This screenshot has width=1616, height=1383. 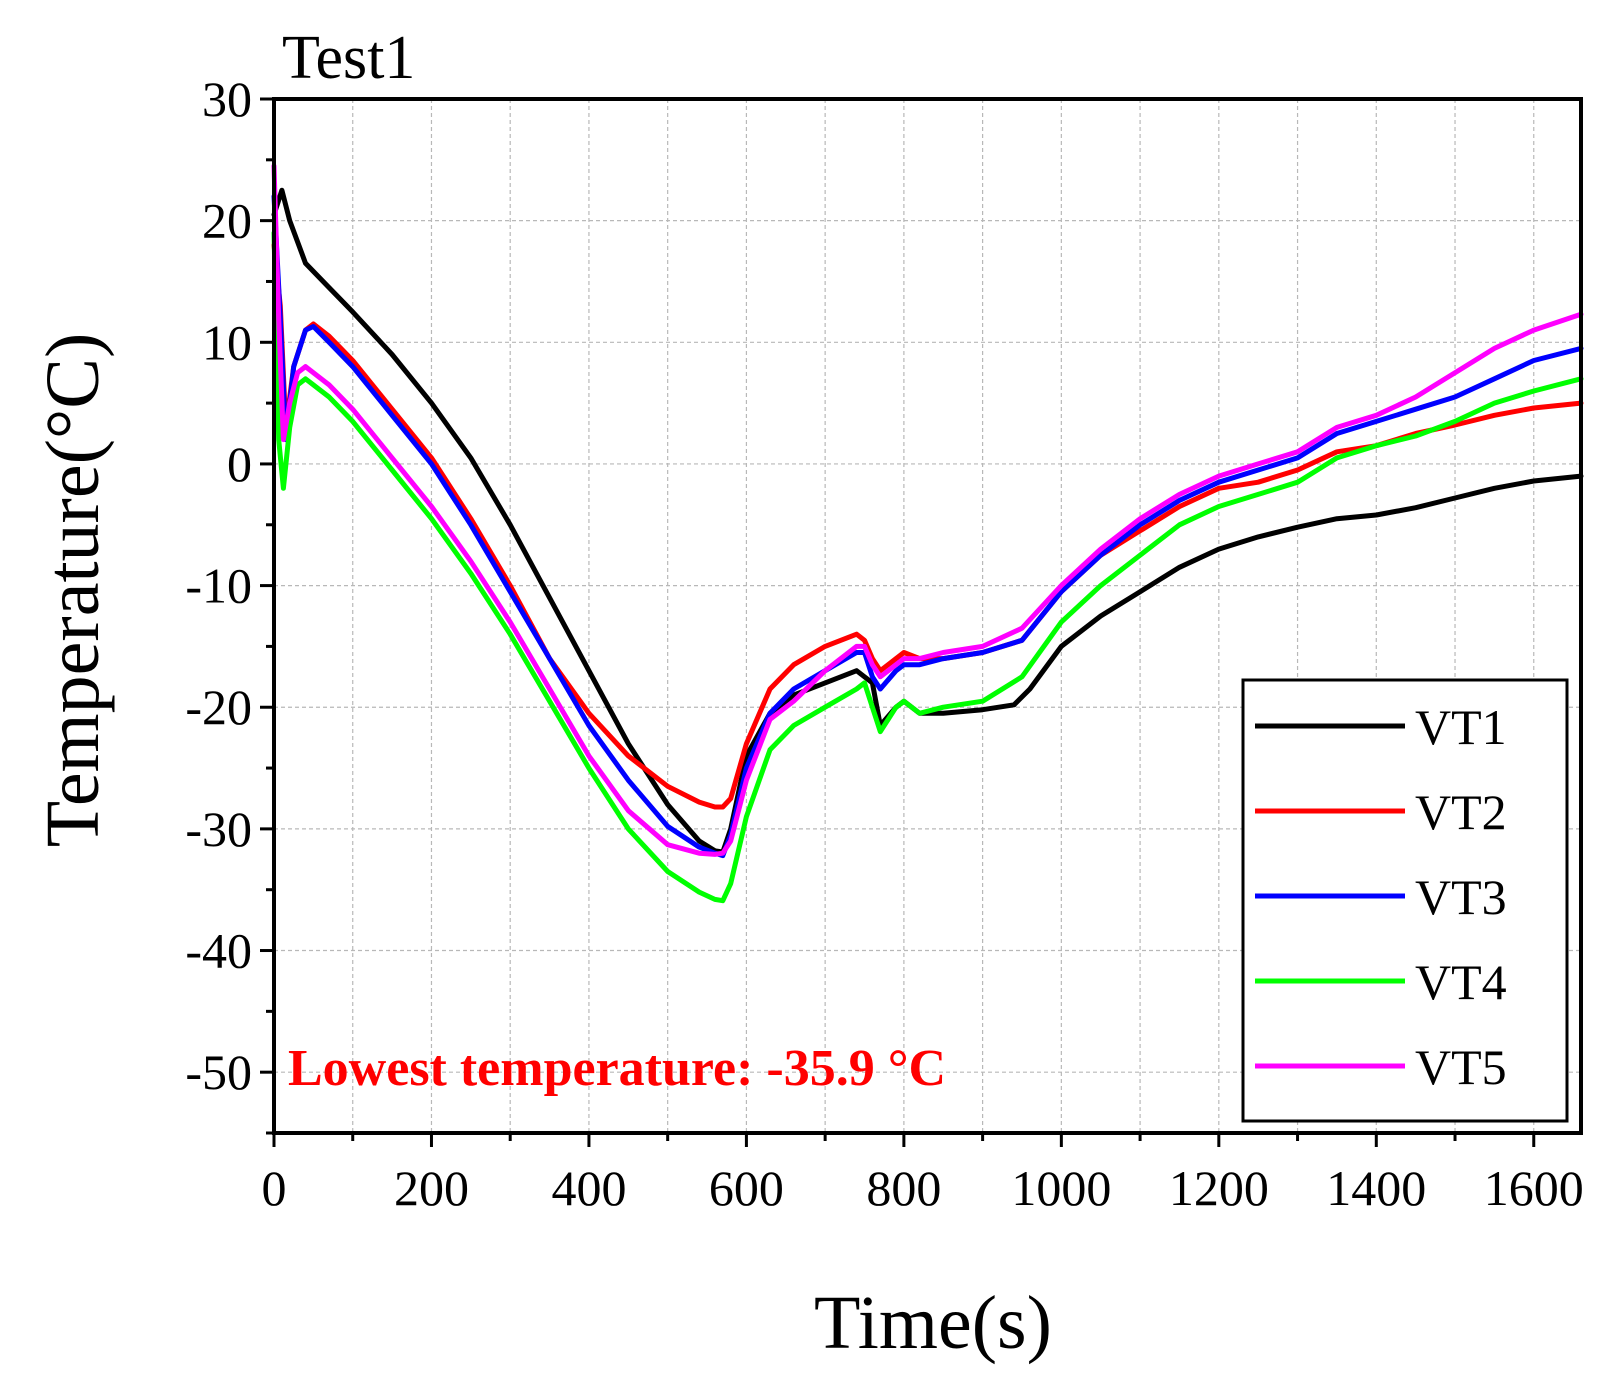 What do you see at coordinates (274, 1188) in the screenshot?
I see `x-tick-label: 0` at bounding box center [274, 1188].